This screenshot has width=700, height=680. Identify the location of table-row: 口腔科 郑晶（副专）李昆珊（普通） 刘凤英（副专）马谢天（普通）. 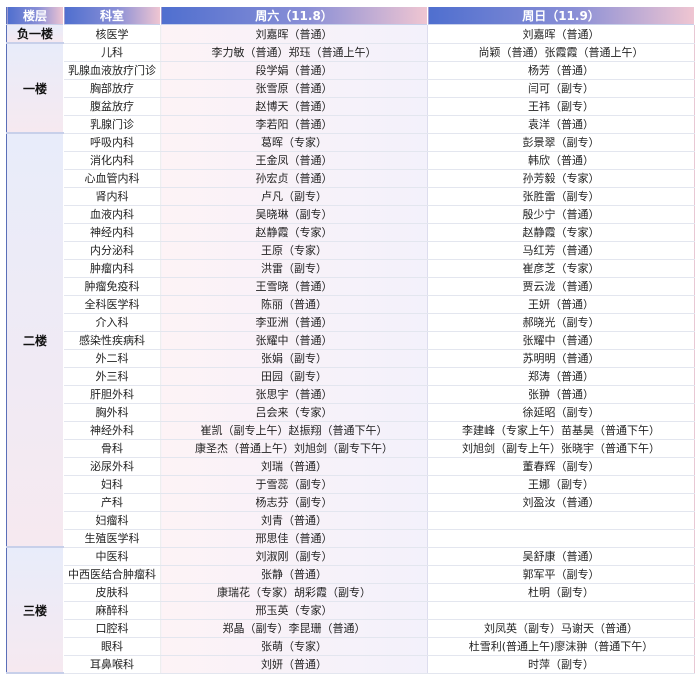
(351, 628).